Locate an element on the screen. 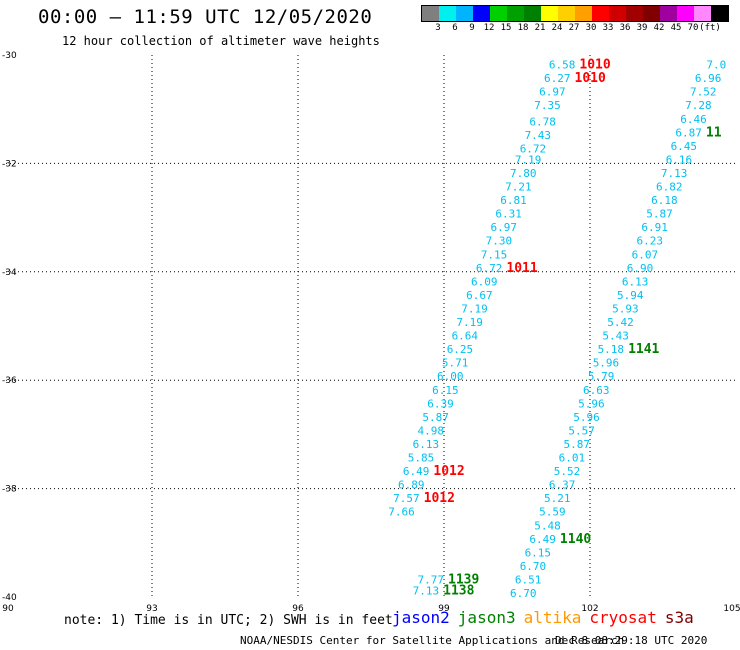 The height and width of the screenshot is (650, 740). swh-value: 7.0 is located at coordinates (716, 65).